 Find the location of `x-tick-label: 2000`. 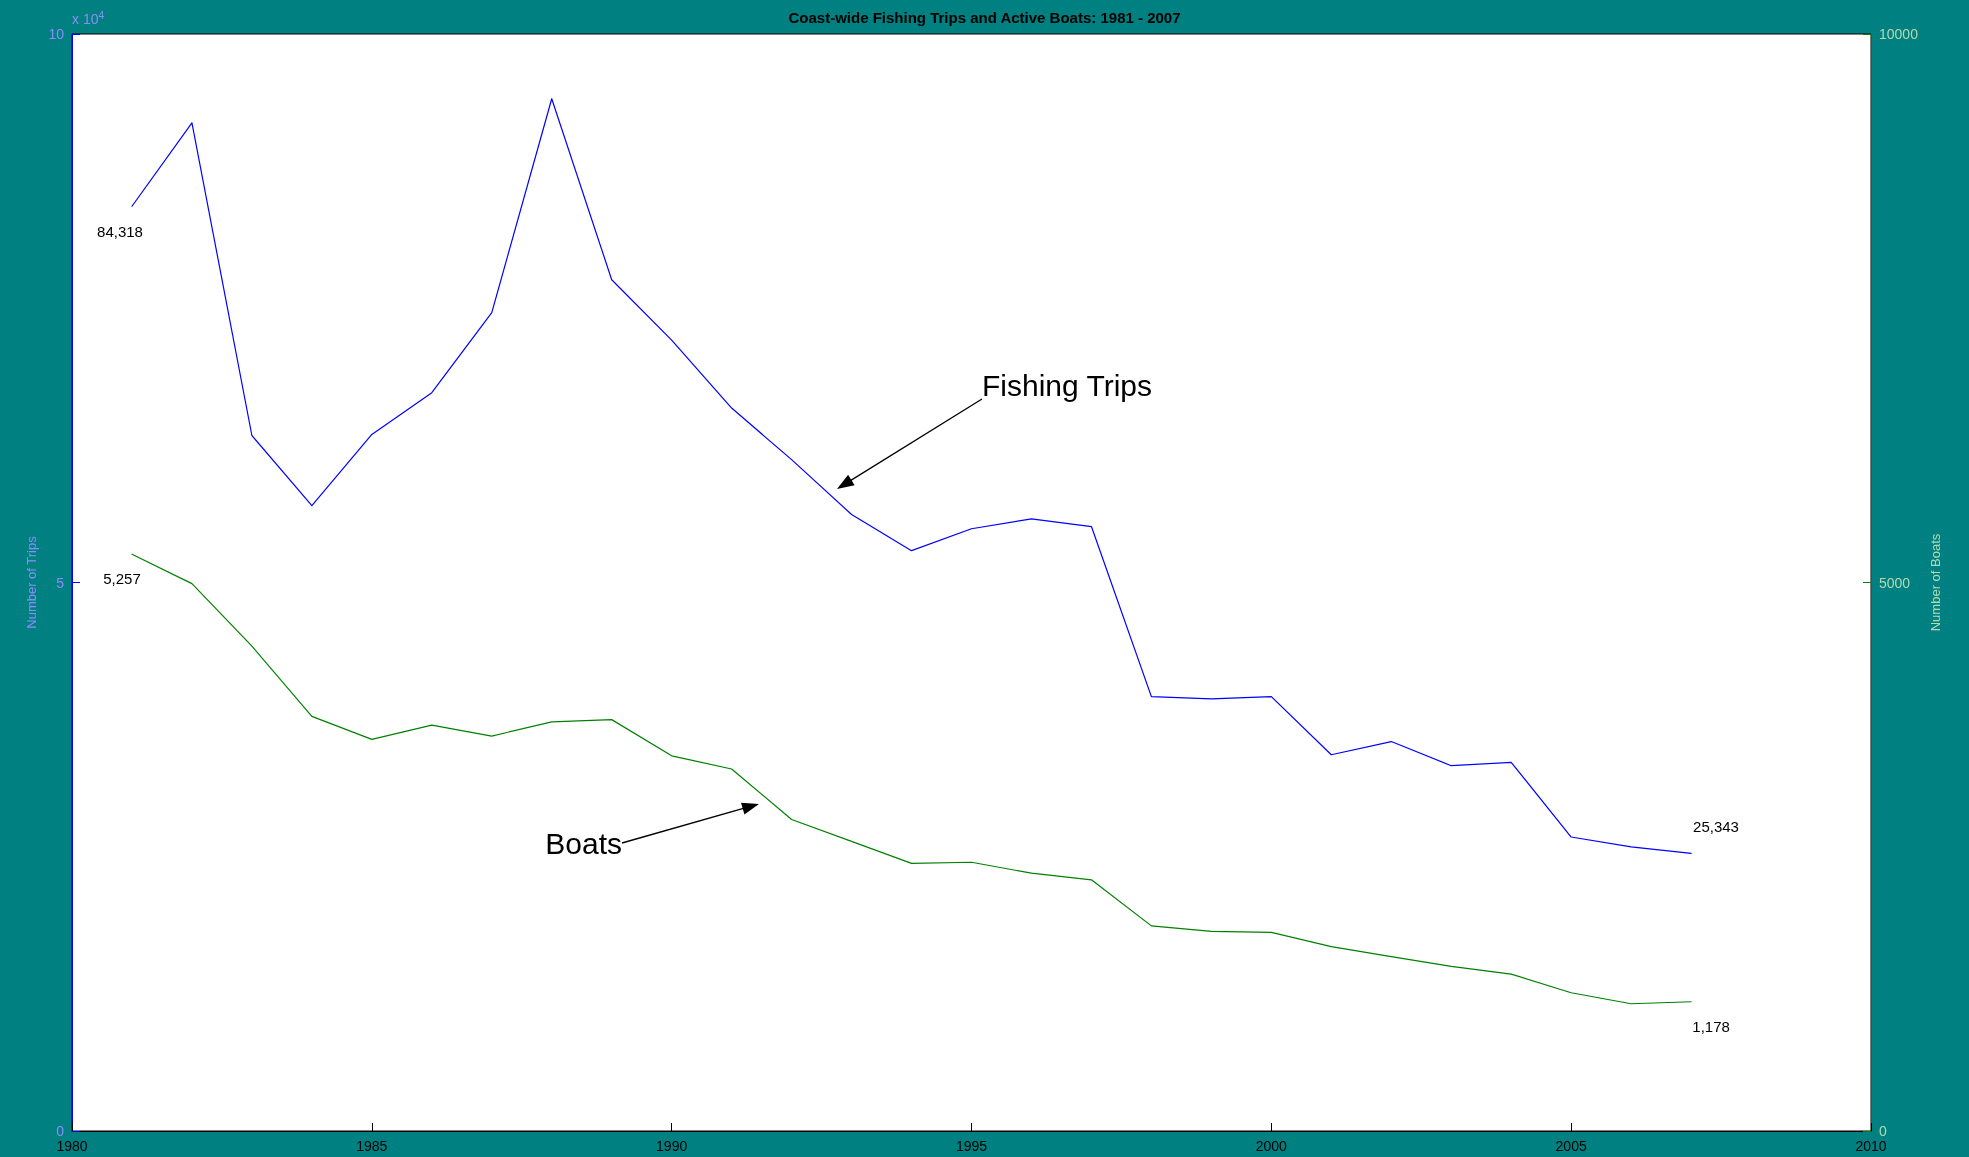

x-tick-label: 2000 is located at coordinates (1271, 1146).